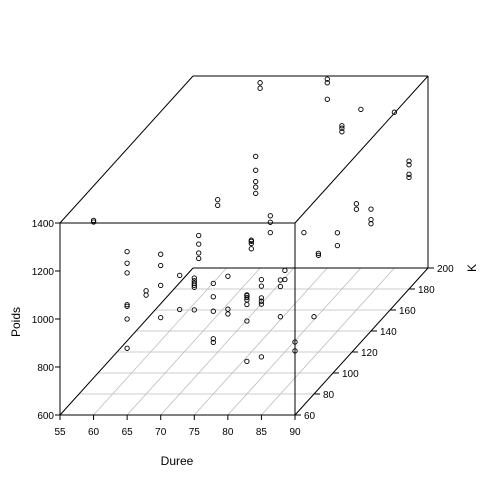 The width and height of the screenshot is (504, 504). What do you see at coordinates (329, 395) in the screenshot?
I see `y-tick-label: 80` at bounding box center [329, 395].